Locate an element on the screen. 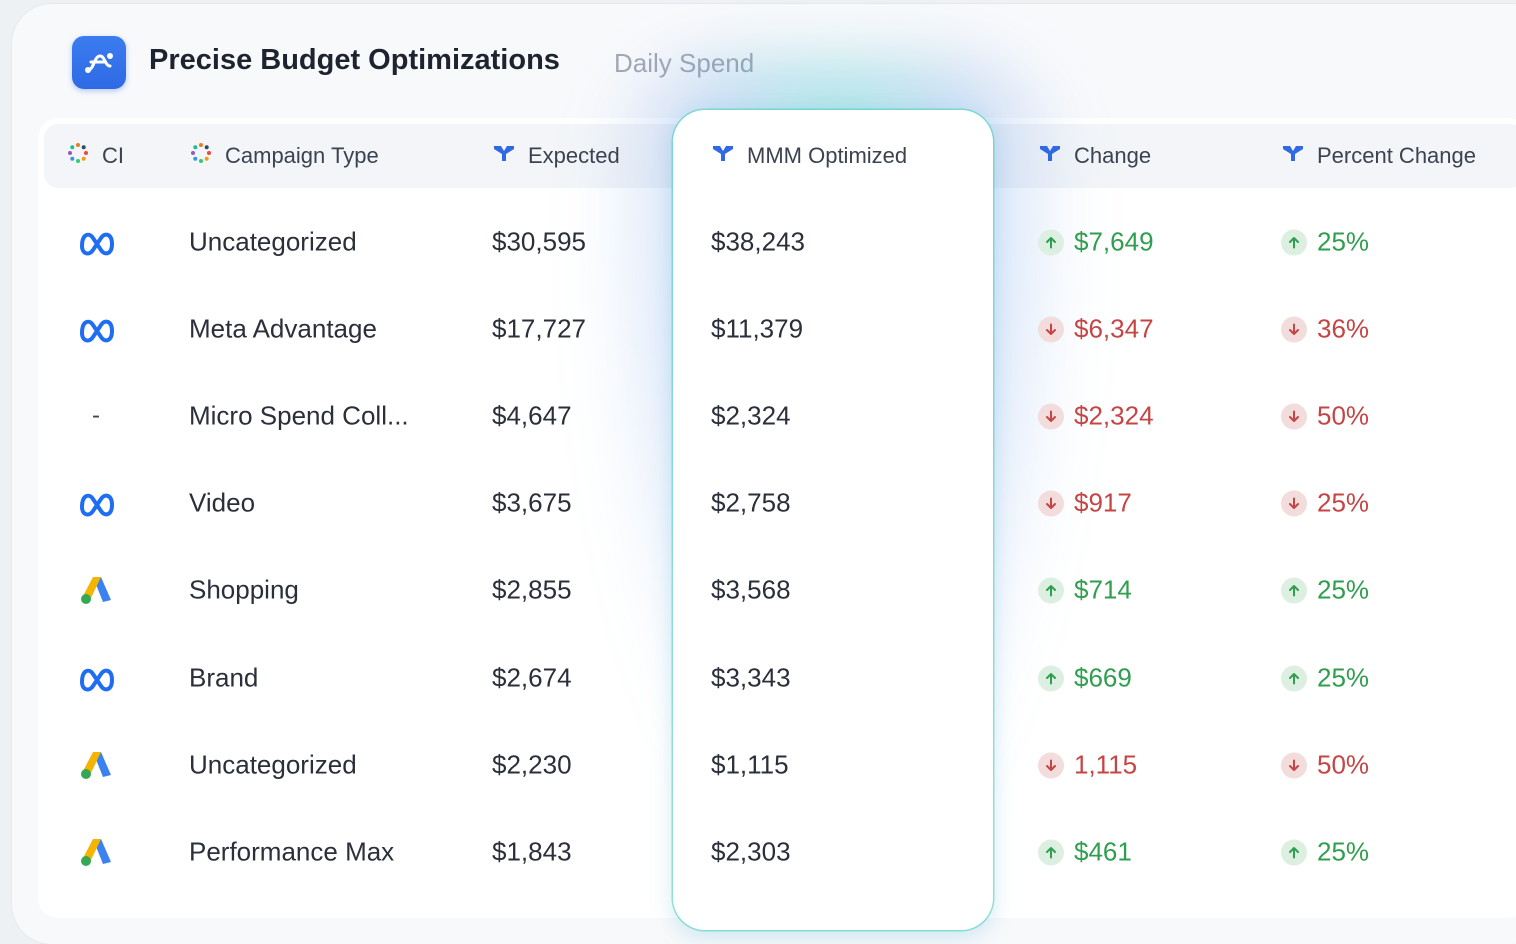 The image size is (1516, 944). change-cell: $461 is located at coordinates (1085, 852).